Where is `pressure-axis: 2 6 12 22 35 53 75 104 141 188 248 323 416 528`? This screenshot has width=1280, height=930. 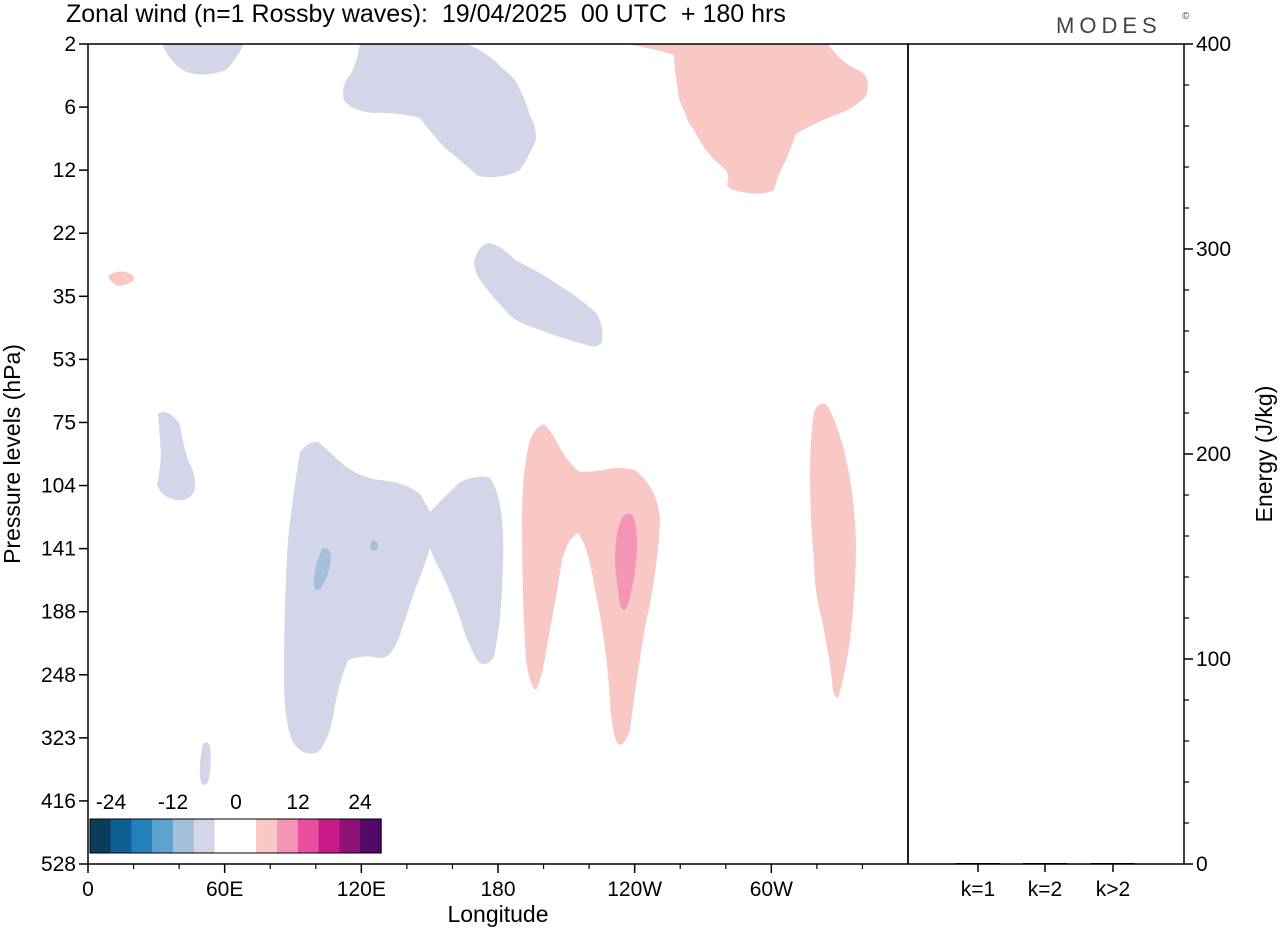 pressure-axis: 2 6 12 22 35 53 75 104 141 188 248 323 416 528 is located at coordinates (64, 454).